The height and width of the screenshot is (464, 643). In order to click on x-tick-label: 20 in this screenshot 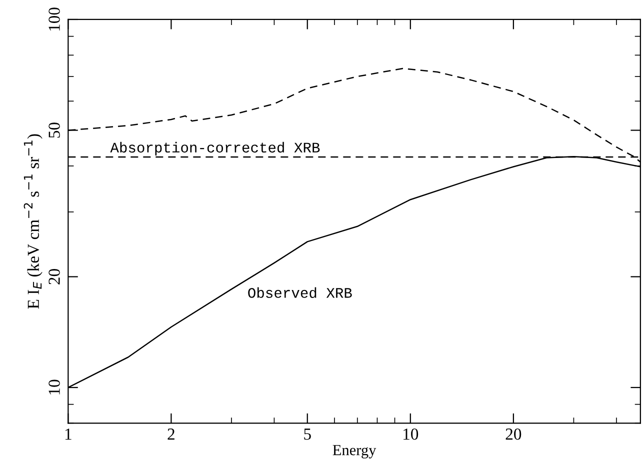, I will do `click(514, 434)`.